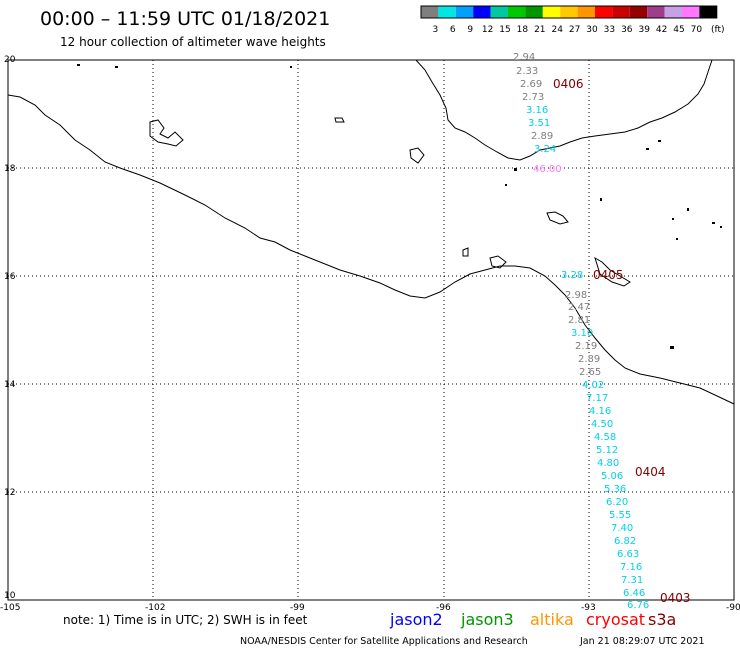 This screenshot has width=740, height=650. Describe the element at coordinates (597, 398) in the screenshot. I see `wave-height-value: 7.17` at that location.